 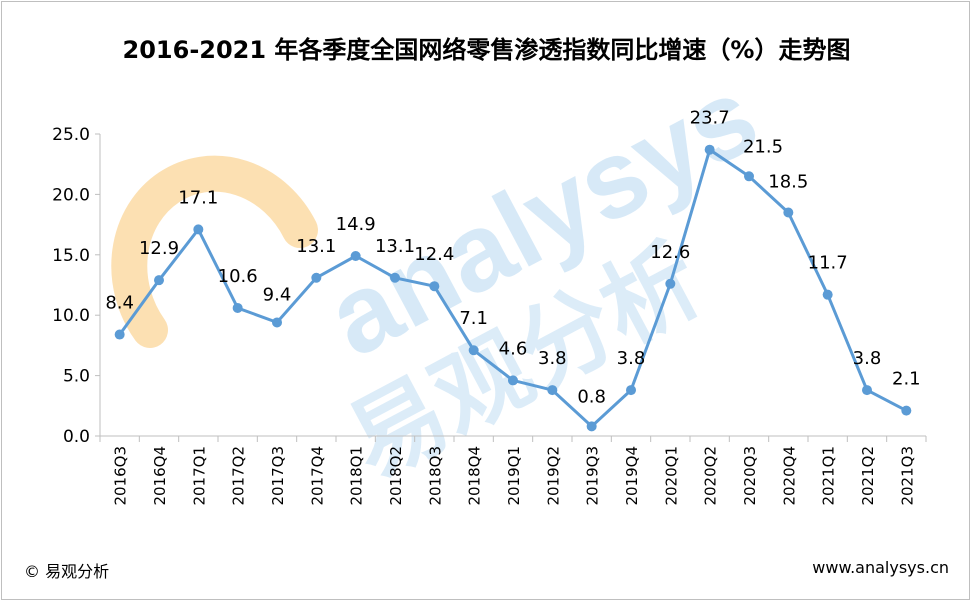 What do you see at coordinates (76, 437) in the screenshot?
I see `y-tick-label: 0.0` at bounding box center [76, 437].